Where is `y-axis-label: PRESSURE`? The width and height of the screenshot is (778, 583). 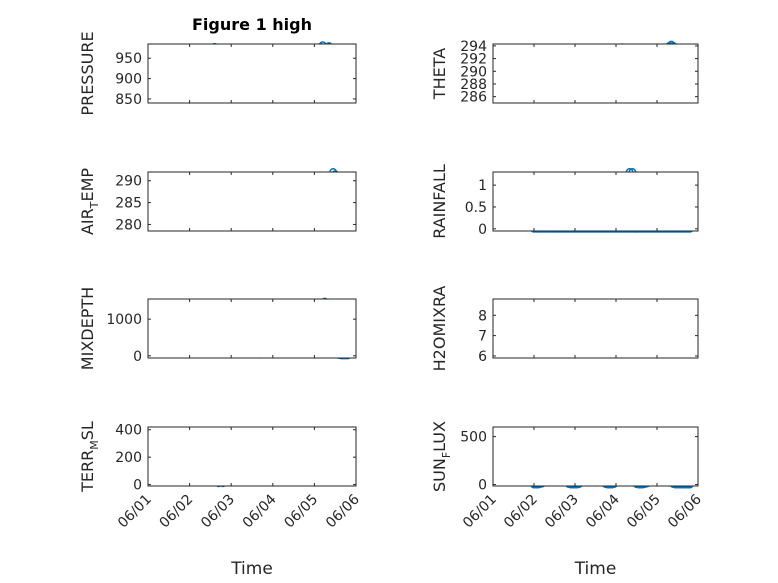 y-axis-label: PRESSURE is located at coordinates (87, 73).